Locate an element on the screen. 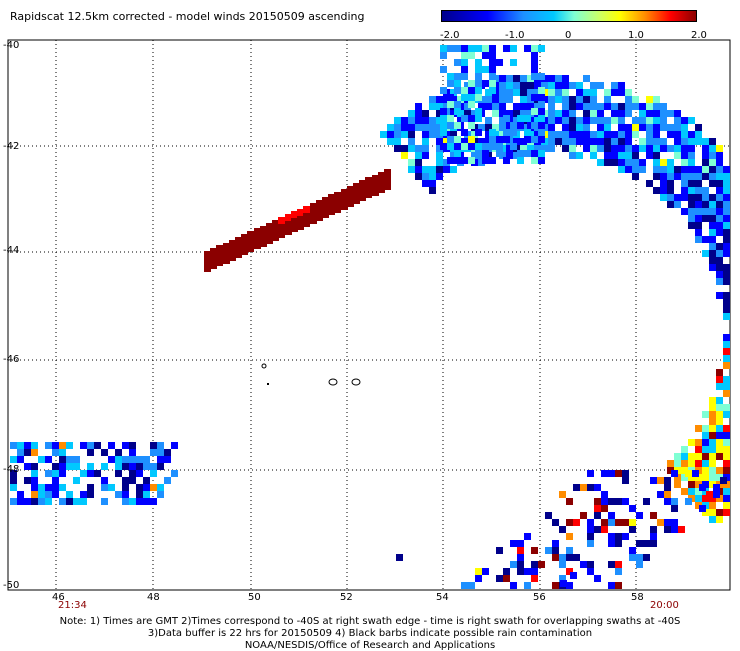 This screenshot has height=651, width=740. island-contour is located at coordinates (356, 382).